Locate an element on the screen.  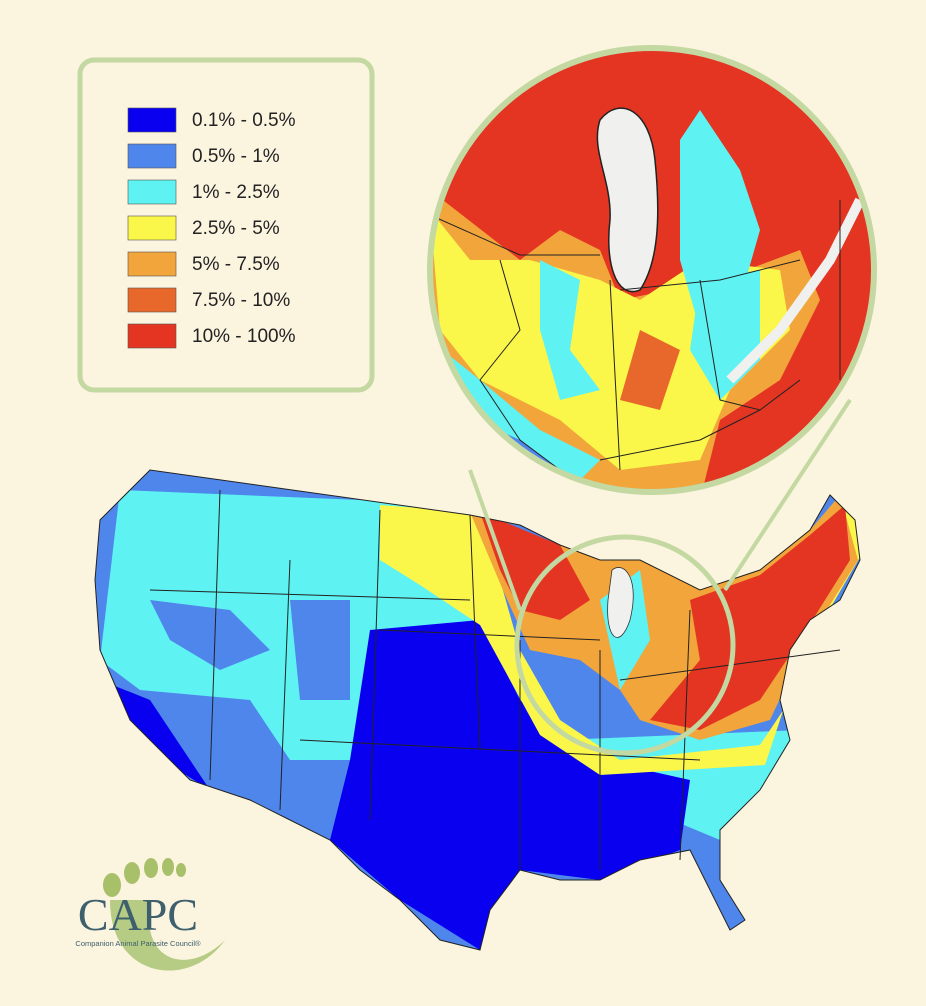
legend-label: 7.5% - 10% is located at coordinates (241, 300).